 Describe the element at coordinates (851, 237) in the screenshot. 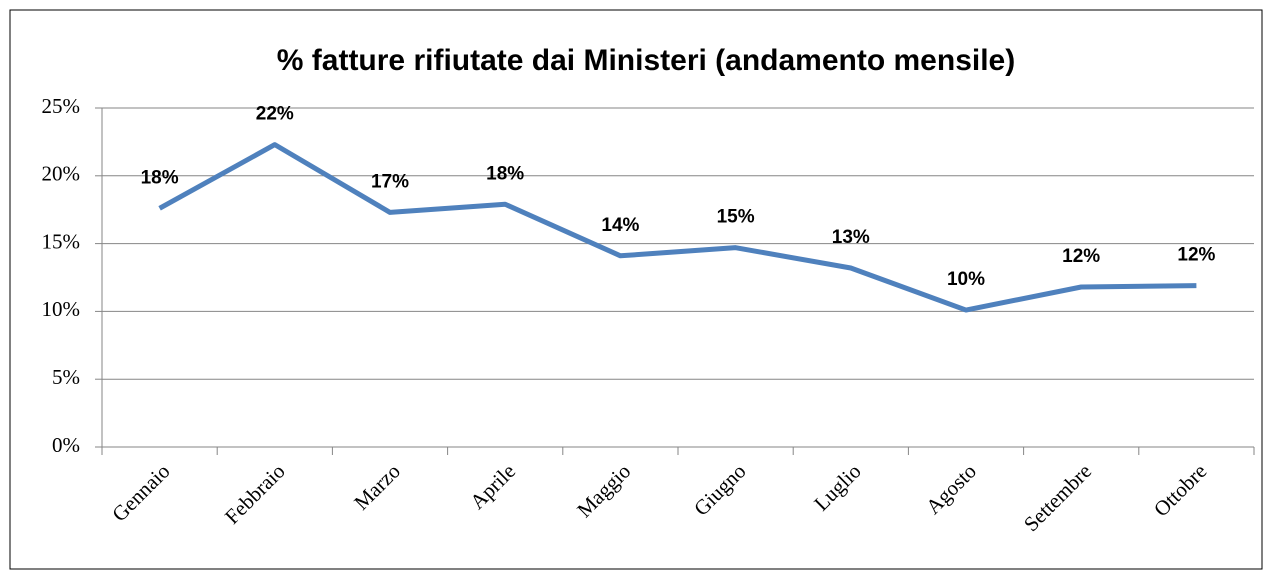

I see `data-label: 13%` at that location.